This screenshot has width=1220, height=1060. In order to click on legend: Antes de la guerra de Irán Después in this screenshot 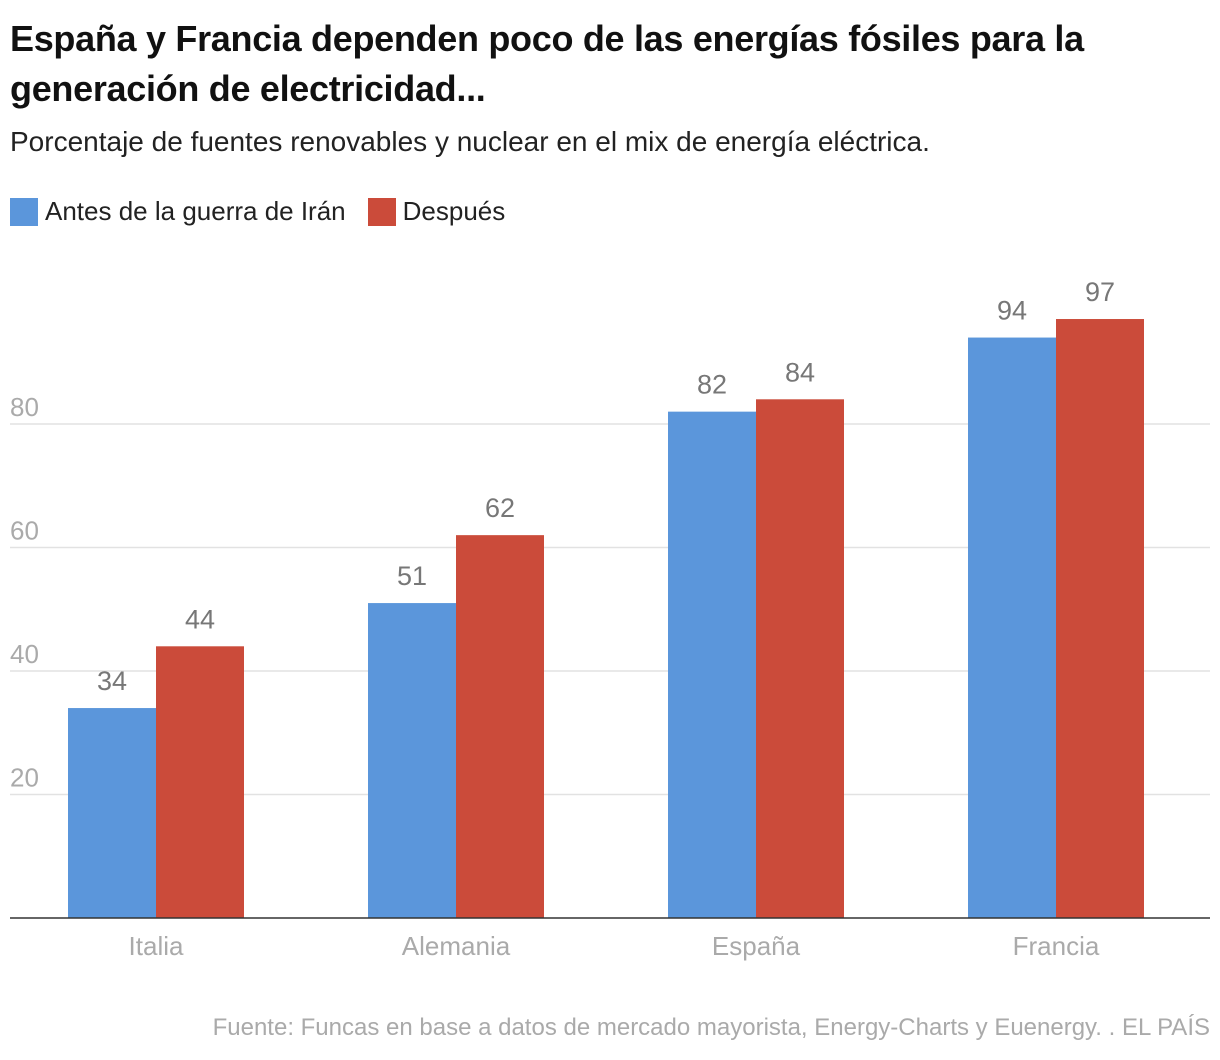, I will do `click(268, 211)`.